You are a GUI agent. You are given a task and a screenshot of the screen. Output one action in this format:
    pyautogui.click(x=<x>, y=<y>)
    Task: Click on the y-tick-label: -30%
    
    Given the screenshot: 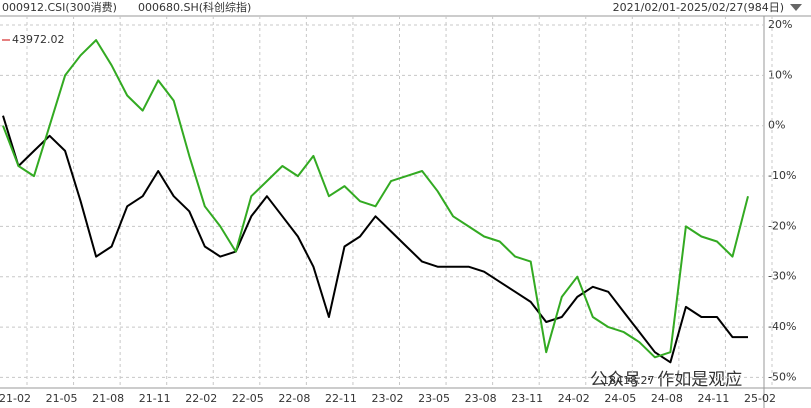 What is the action you would take?
    pyautogui.click(x=782, y=276)
    